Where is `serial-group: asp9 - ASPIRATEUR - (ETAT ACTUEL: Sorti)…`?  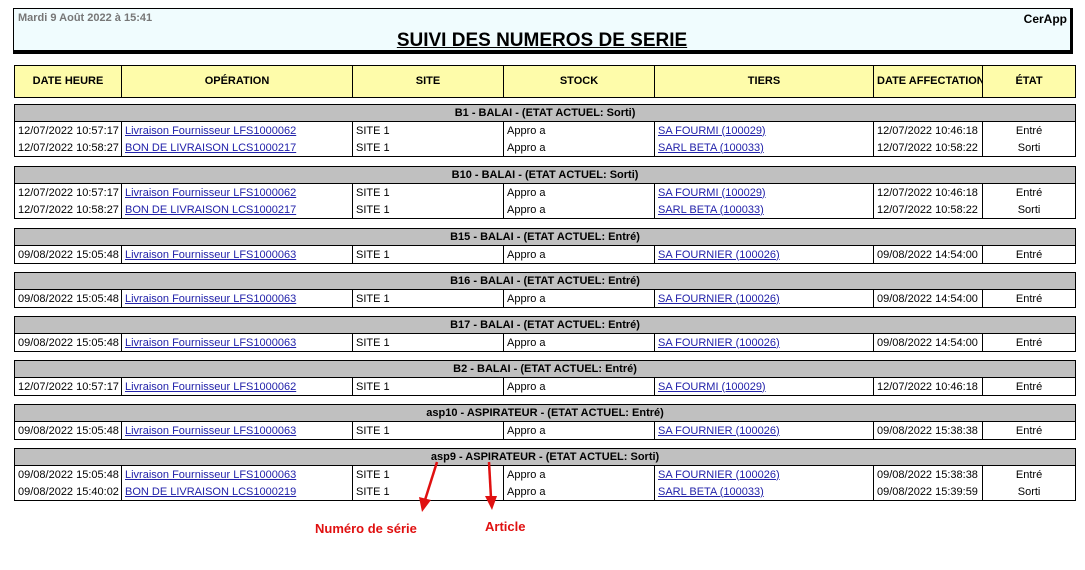
serial-group: asp9 - ASPIRATEUR - (ETAT ACTUEL: Sorti)… is located at coordinates (545, 474).